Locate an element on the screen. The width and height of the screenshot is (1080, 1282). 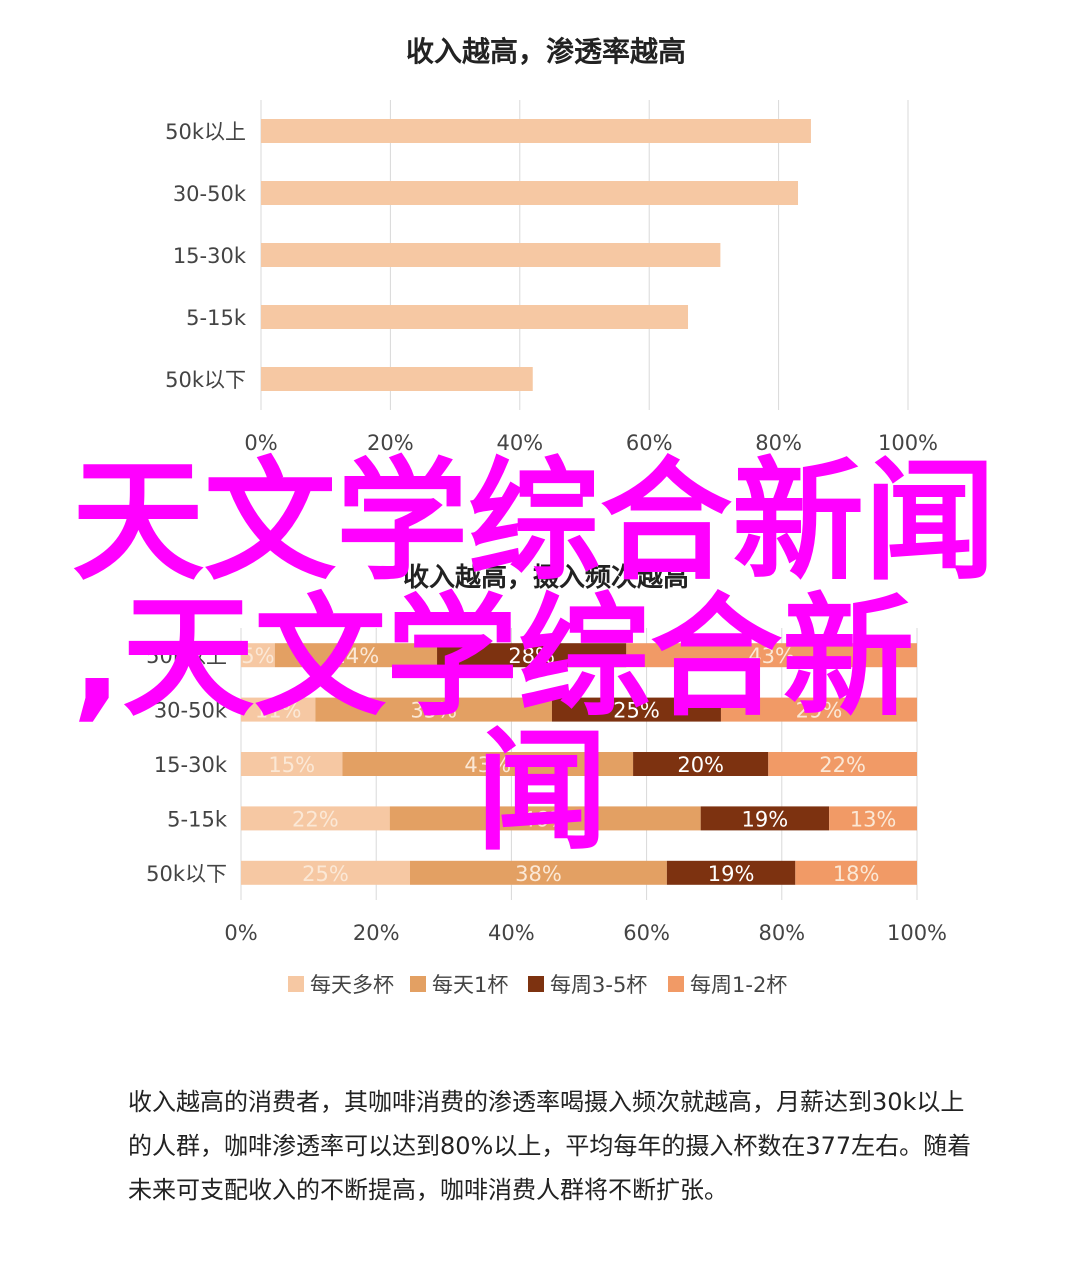
chart2-data-label: 38% is located at coordinates (538, 874).